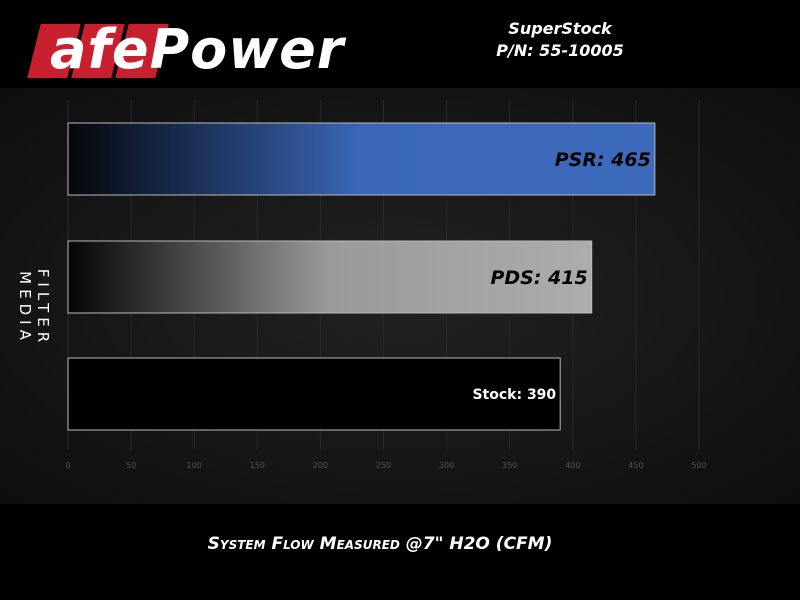 The height and width of the screenshot is (600, 800). Describe the element at coordinates (194, 465) in the screenshot. I see `x-tick-label: 100` at that location.